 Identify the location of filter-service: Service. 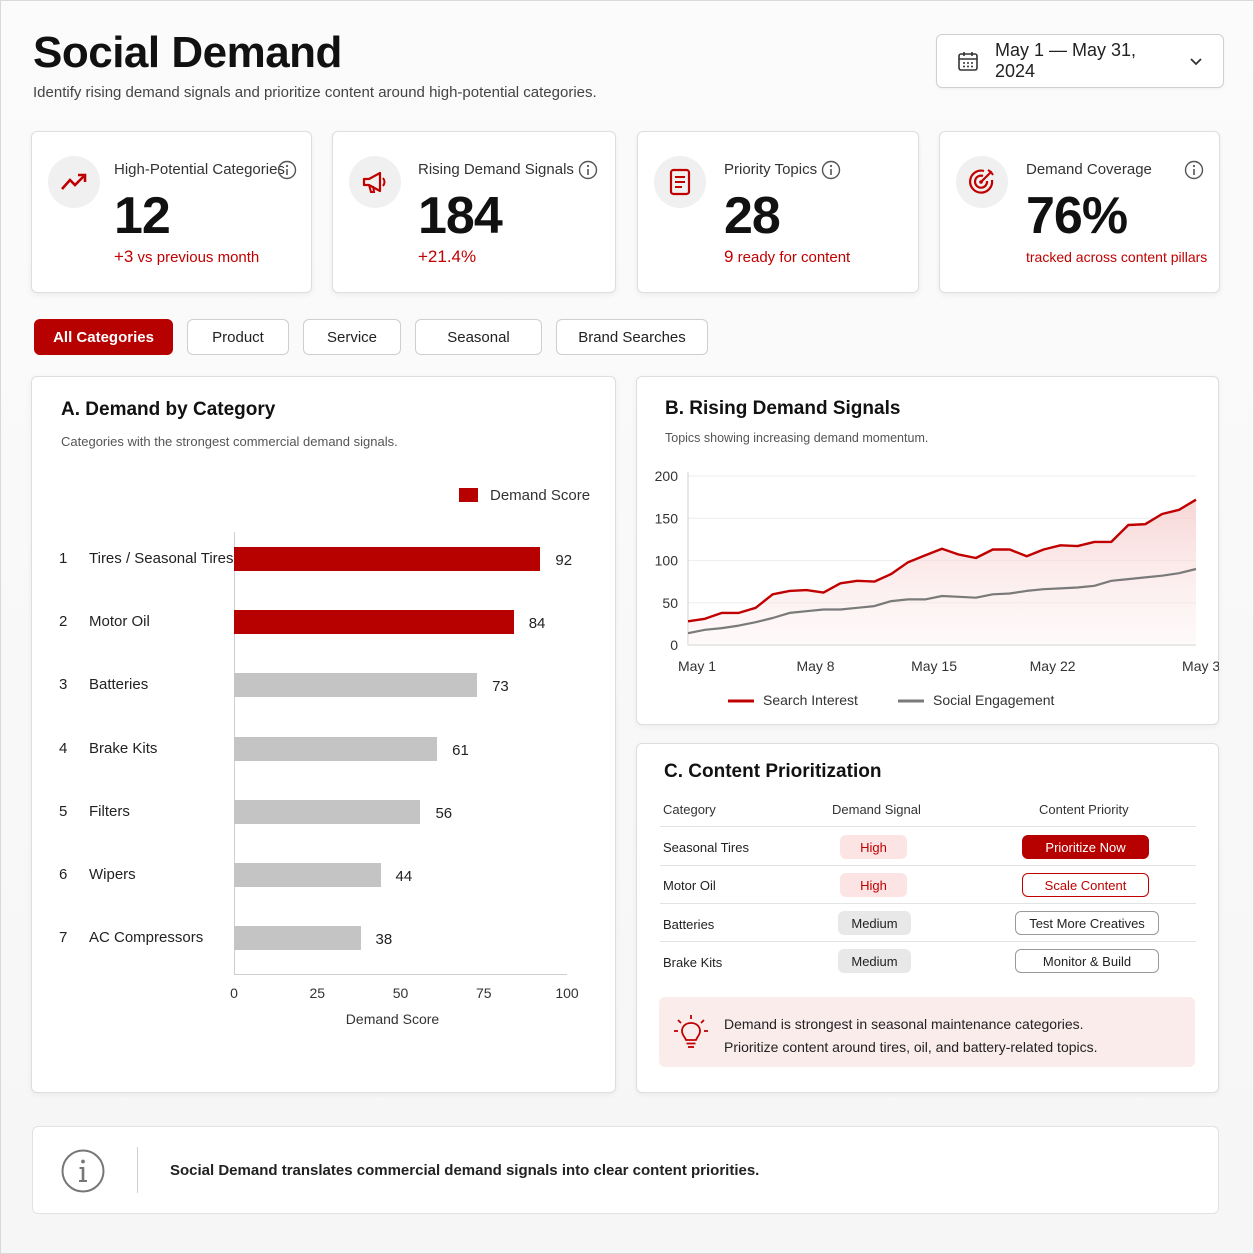
(352, 337).